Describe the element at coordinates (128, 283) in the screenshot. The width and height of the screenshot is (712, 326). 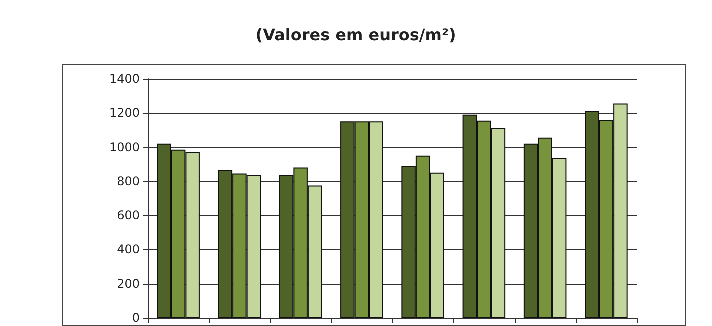
I see `y-tick-label: 200` at that location.